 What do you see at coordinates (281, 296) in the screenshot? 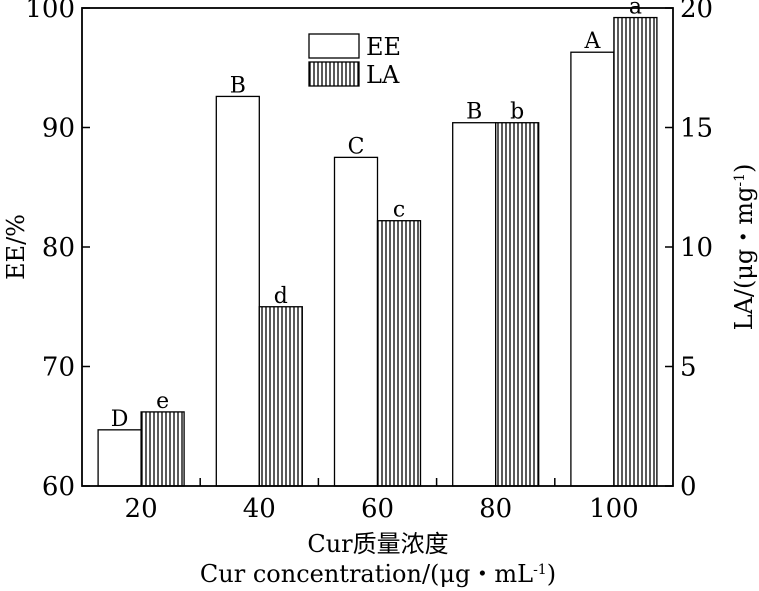
I see `bar-label-la-40: d` at bounding box center [281, 296].